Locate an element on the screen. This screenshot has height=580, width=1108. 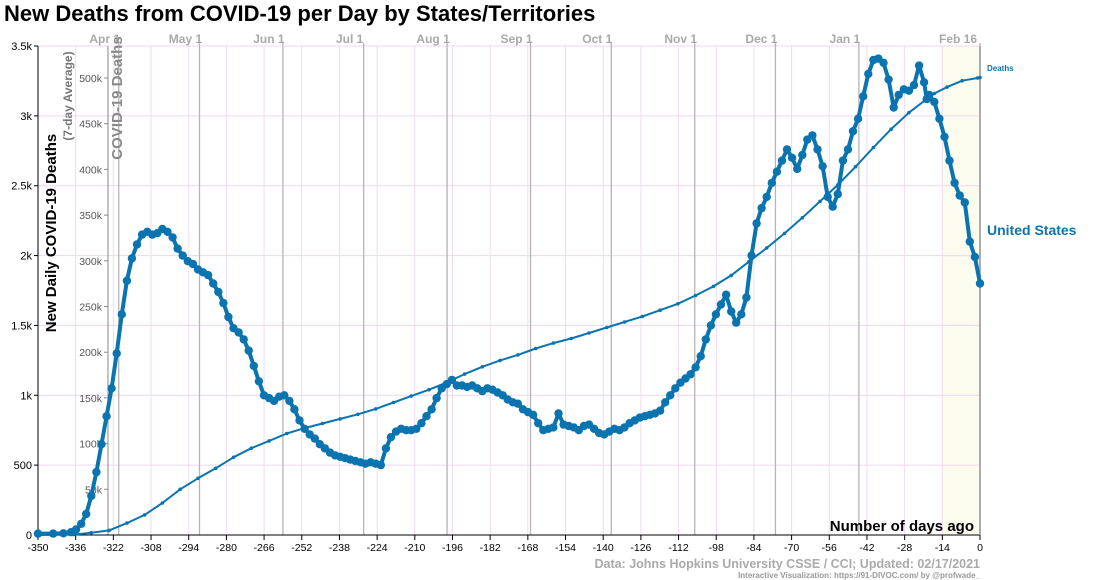
y-left-tick-label: 2.5k is located at coordinates (21, 187).